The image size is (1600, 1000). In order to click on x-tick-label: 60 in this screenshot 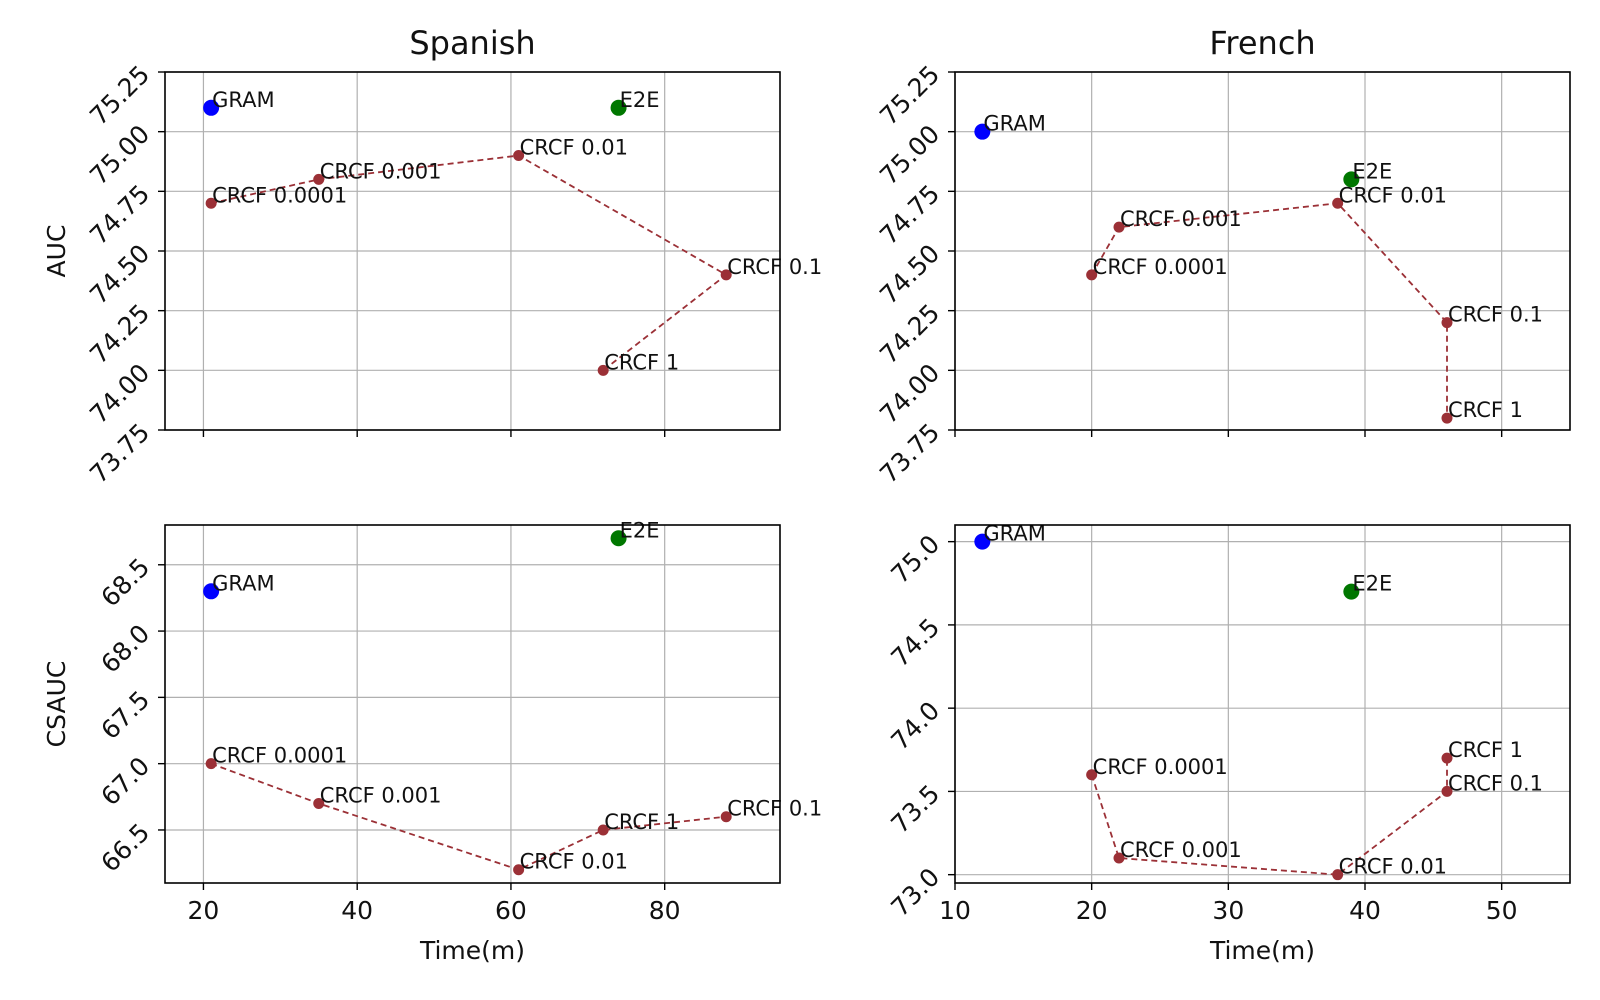, I will do `click(511, 910)`.